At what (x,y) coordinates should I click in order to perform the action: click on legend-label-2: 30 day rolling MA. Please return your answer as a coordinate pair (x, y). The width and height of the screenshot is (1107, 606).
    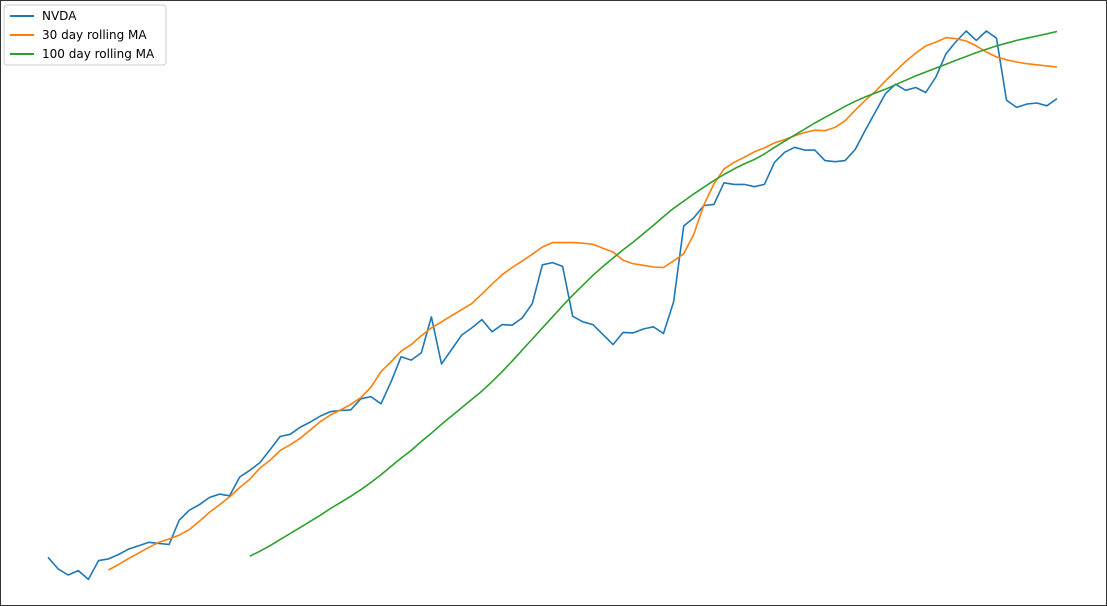
    Looking at the image, I should click on (94, 35).